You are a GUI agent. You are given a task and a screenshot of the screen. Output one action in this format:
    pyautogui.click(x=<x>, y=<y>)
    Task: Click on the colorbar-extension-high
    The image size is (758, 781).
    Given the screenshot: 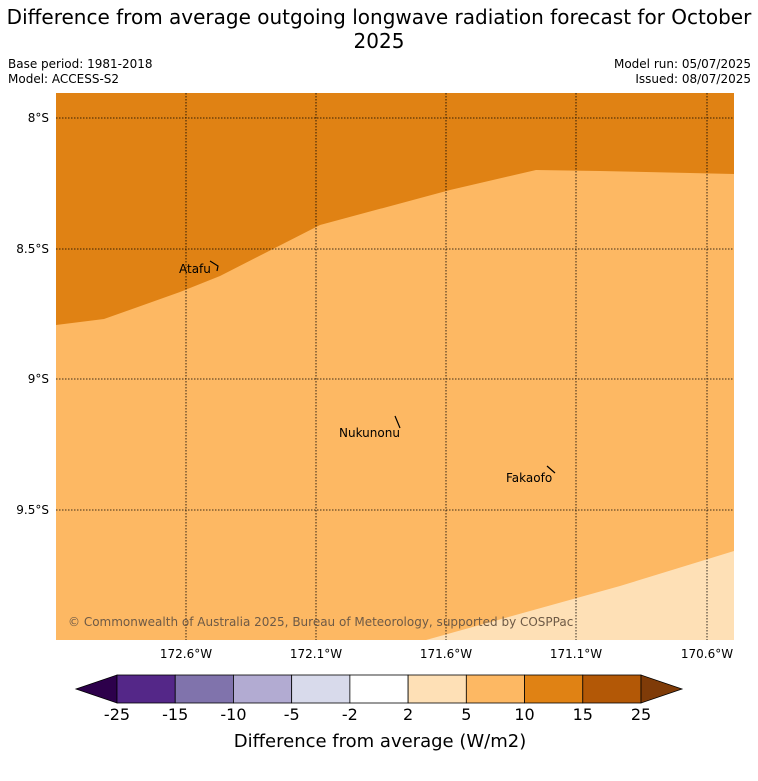 What is the action you would take?
    pyautogui.click(x=662, y=689)
    